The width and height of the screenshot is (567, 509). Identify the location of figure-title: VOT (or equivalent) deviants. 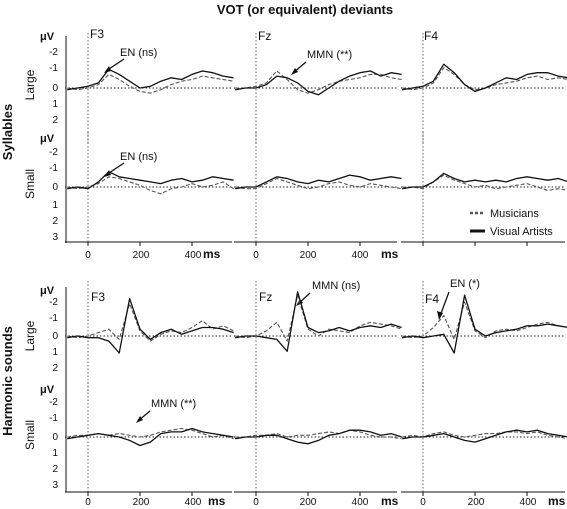
(305, 9).